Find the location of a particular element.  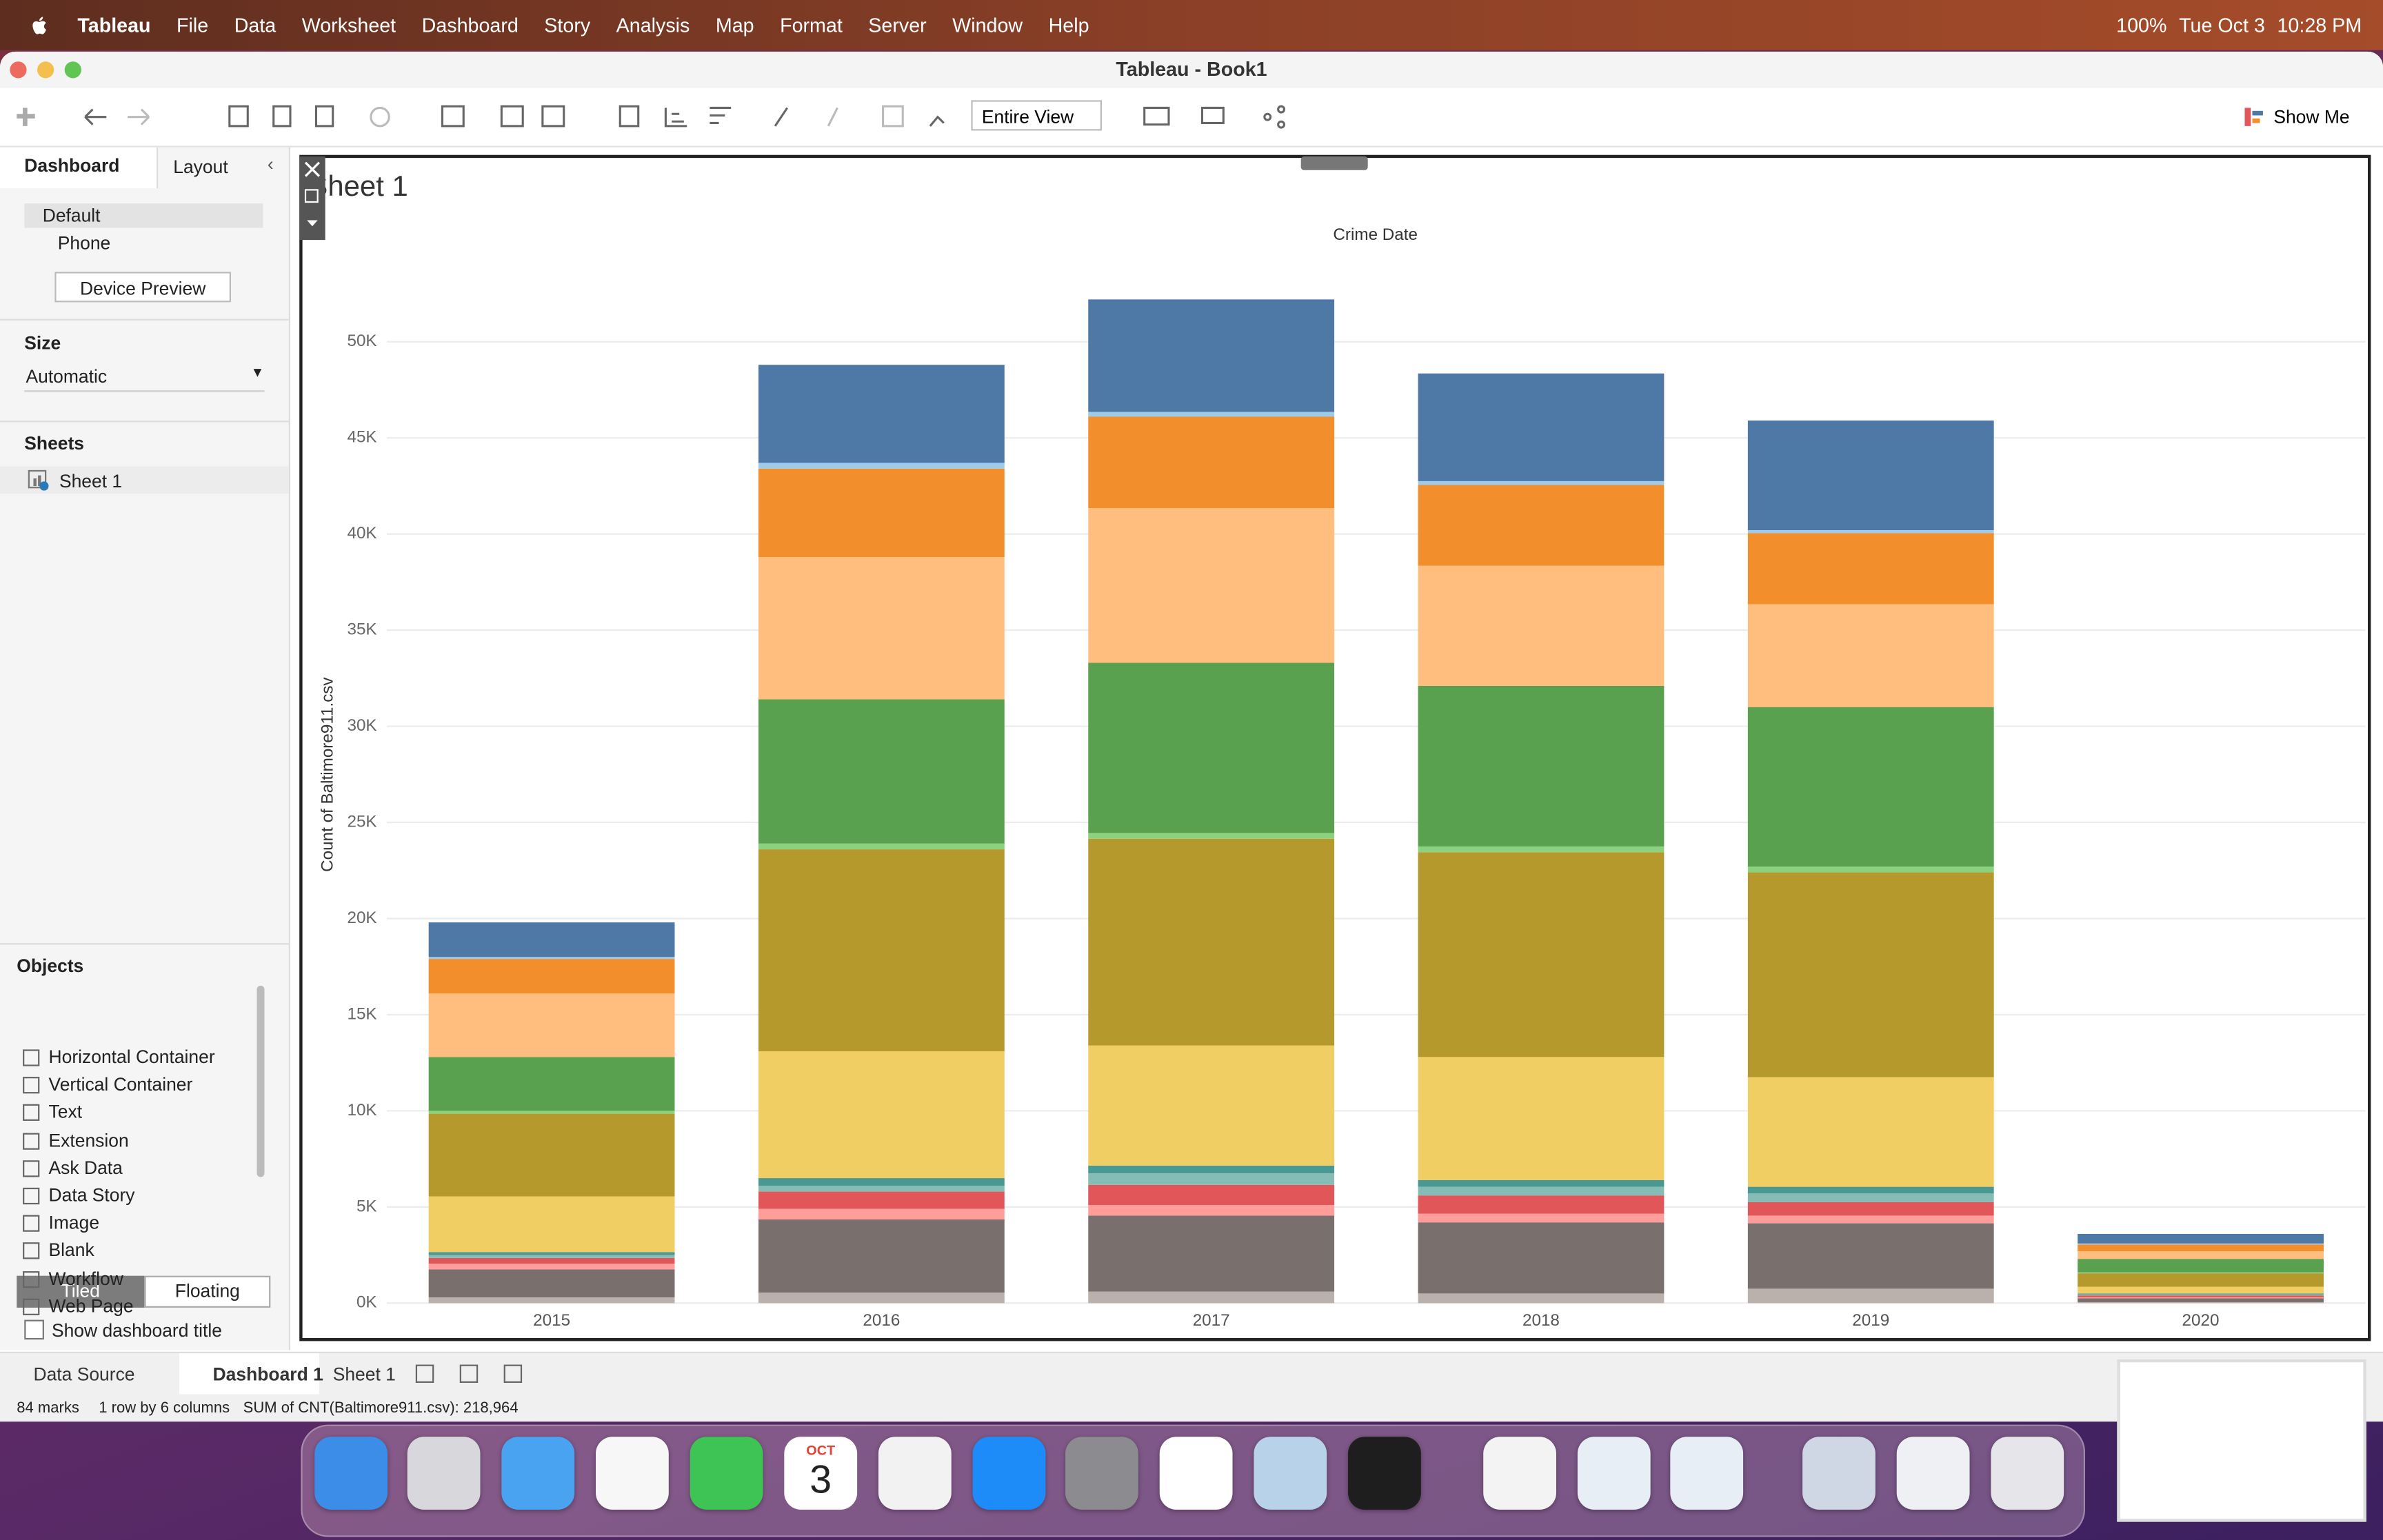

object-item: Ask Data is located at coordinates (85, 1168).